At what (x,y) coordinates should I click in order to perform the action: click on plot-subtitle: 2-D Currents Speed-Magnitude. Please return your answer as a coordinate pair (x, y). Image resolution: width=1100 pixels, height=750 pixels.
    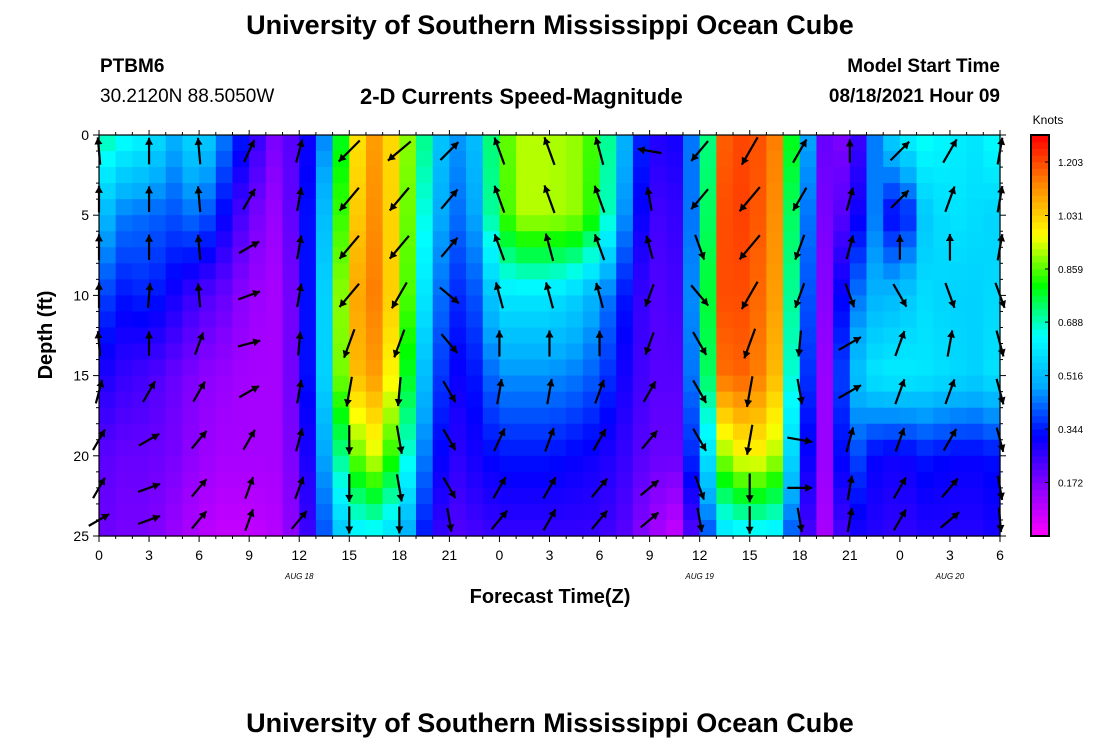
    Looking at the image, I should click on (521, 96).